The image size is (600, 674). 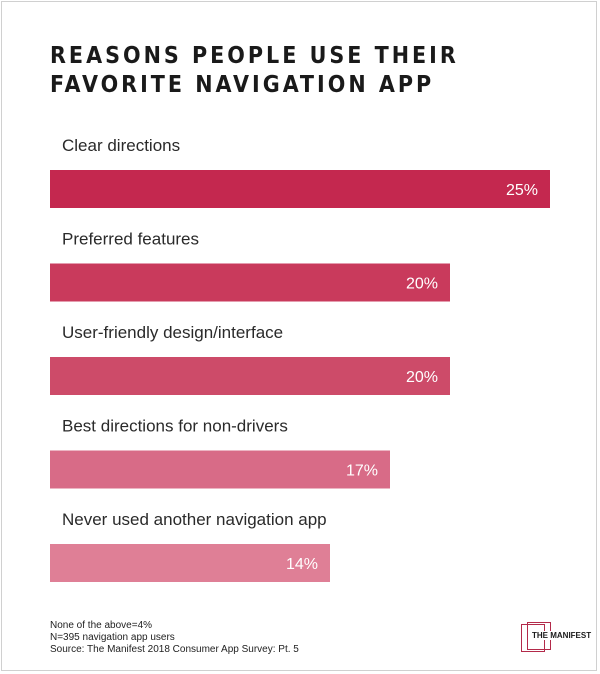 What do you see at coordinates (121, 145) in the screenshot?
I see `category-label: Clear directions` at bounding box center [121, 145].